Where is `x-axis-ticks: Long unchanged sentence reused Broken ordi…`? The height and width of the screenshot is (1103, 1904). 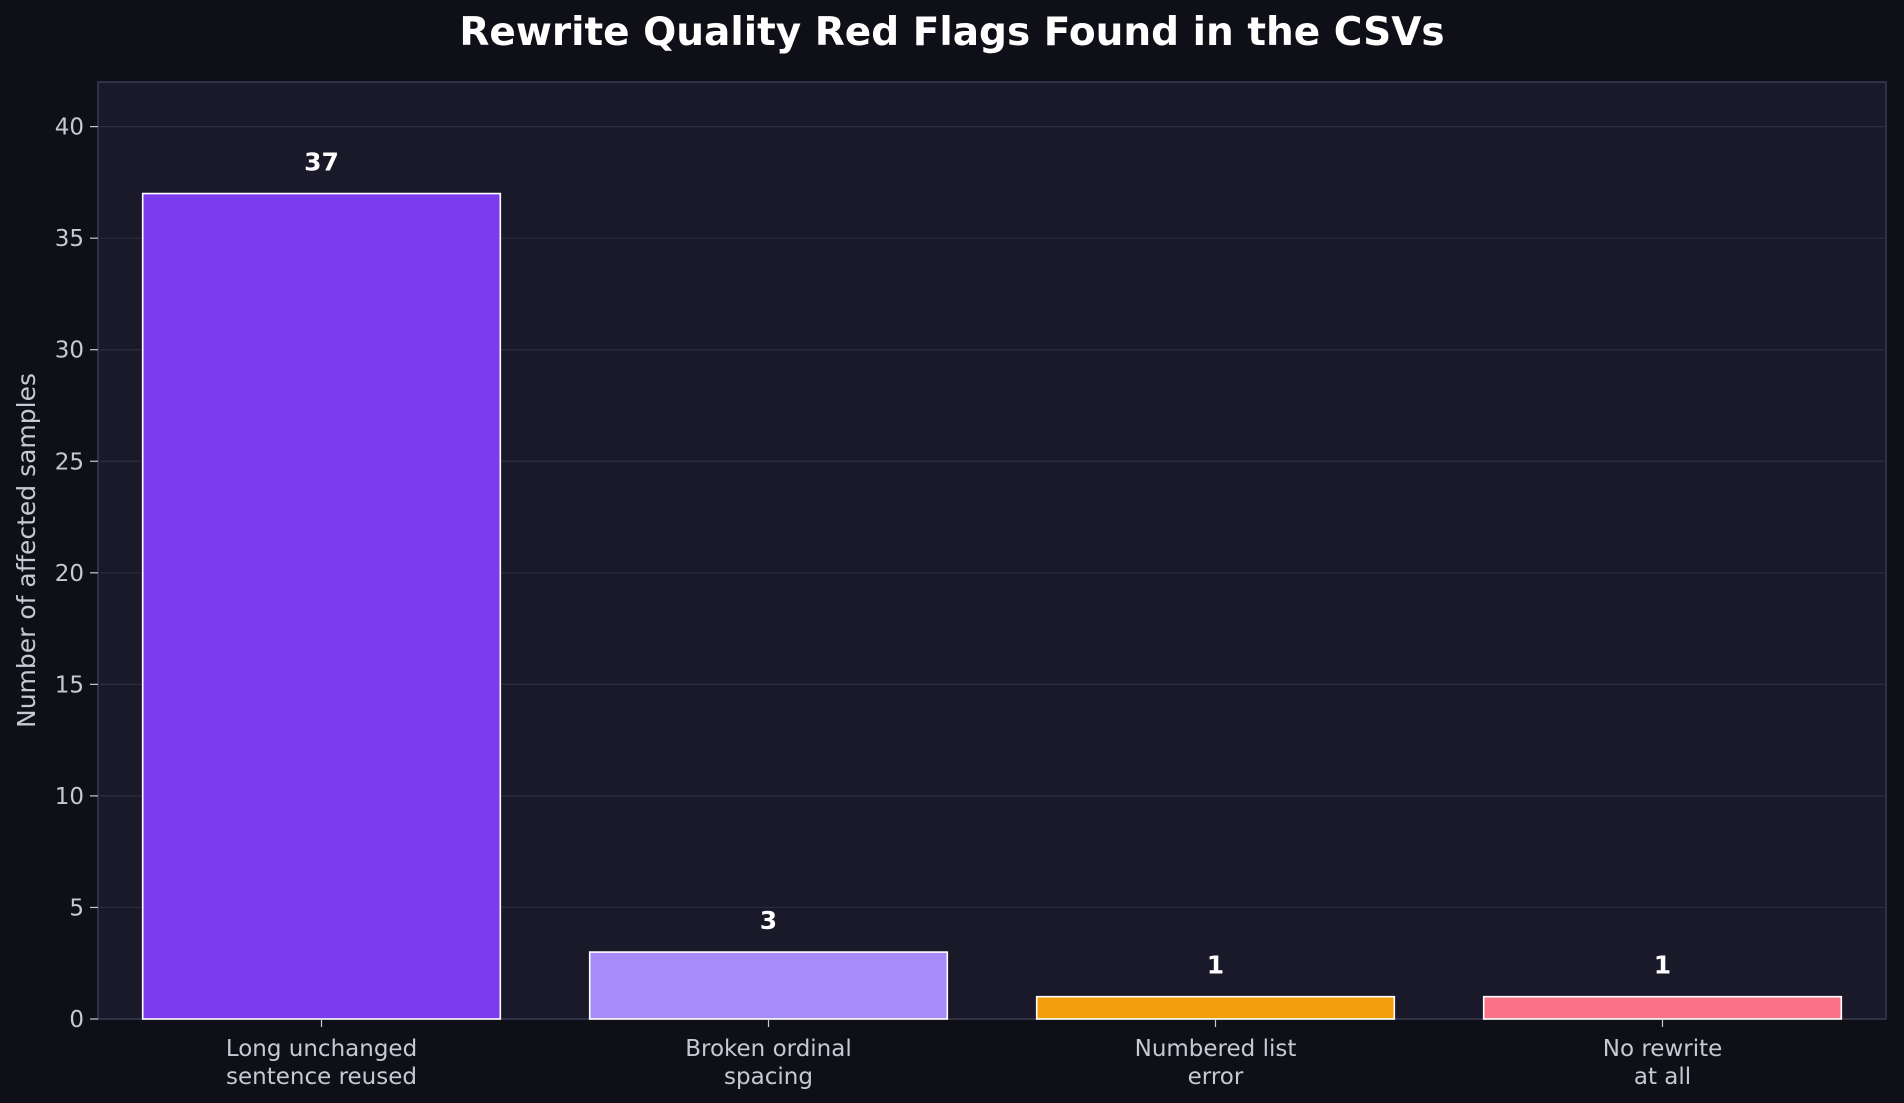 x-axis-ticks: Long unchanged sentence reused Broken ordi… is located at coordinates (974, 1054).